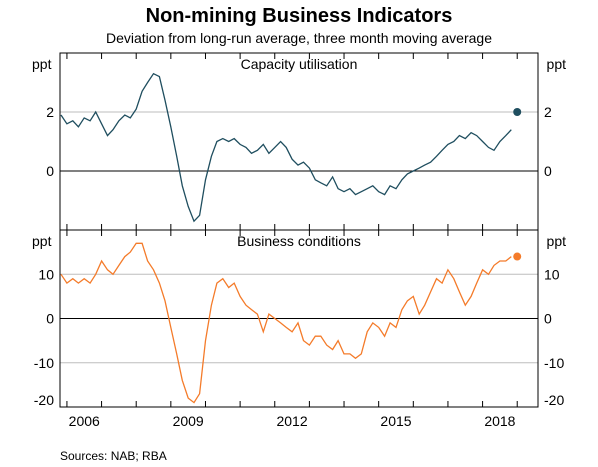 The height and width of the screenshot is (467, 598). Describe the element at coordinates (299, 16) in the screenshot. I see `chart-title: Non-mining Business Indicators` at that location.